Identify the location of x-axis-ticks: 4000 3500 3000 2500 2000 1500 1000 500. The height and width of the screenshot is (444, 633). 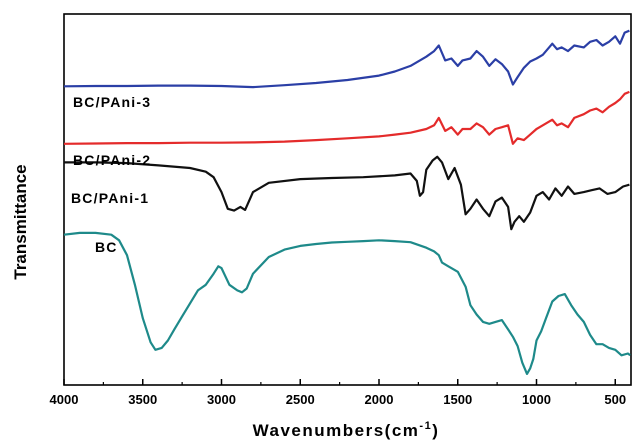
(338, 393).